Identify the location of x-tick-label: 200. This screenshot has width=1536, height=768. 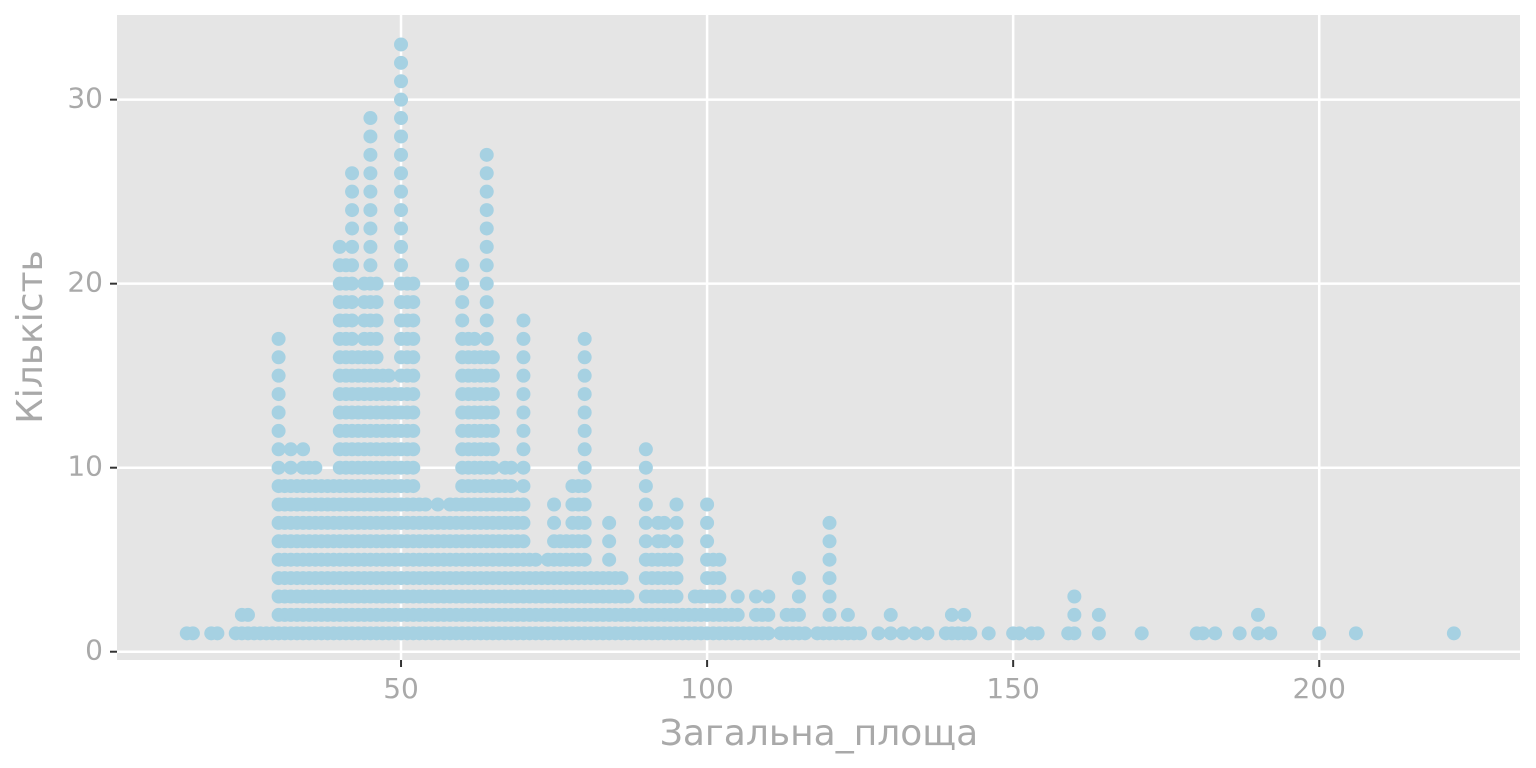
(1318, 688).